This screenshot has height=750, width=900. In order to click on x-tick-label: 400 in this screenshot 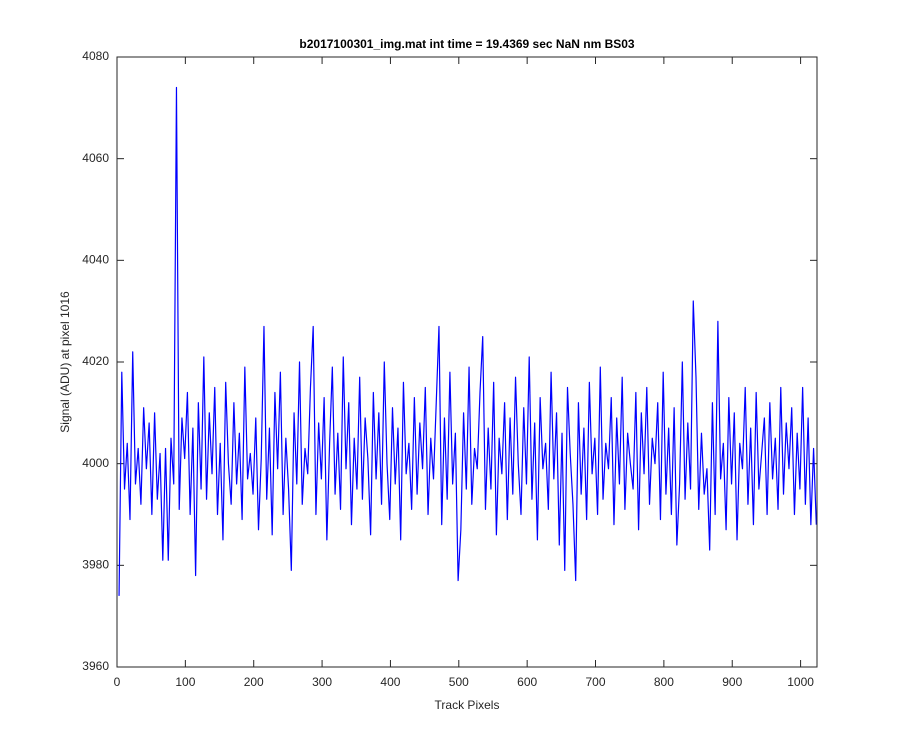, I will do `click(390, 682)`.